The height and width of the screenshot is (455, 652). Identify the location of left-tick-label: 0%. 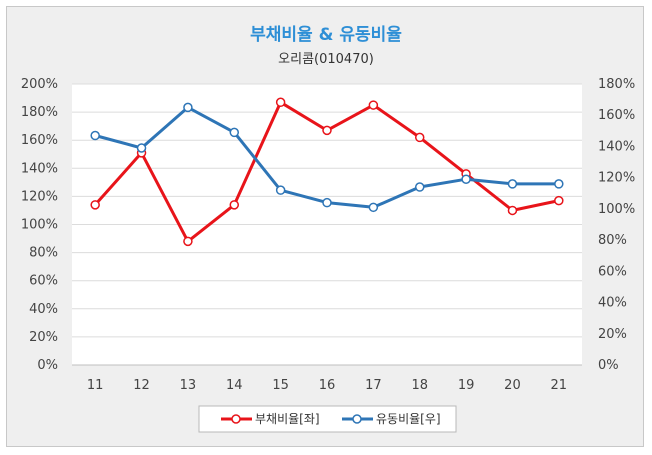
(47, 365).